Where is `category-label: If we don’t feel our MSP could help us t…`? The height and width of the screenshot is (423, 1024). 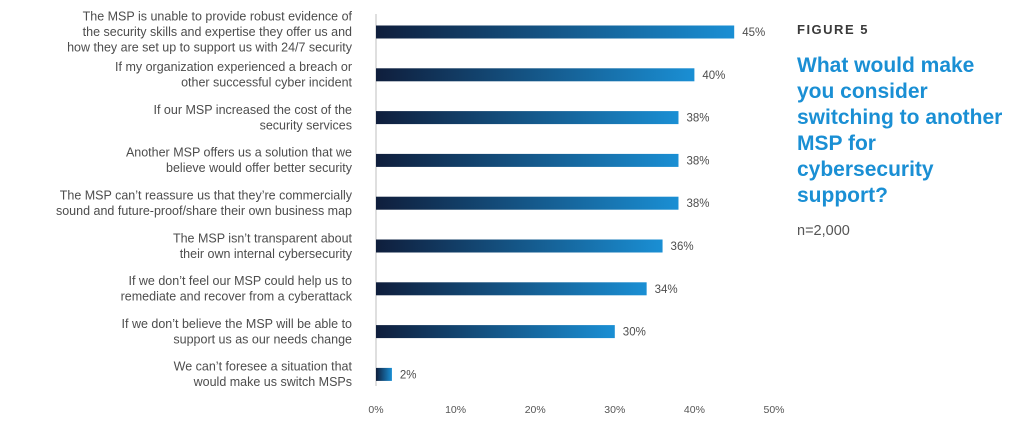
category-label: If we don’t feel our MSP could help us t… is located at coordinates (237, 289).